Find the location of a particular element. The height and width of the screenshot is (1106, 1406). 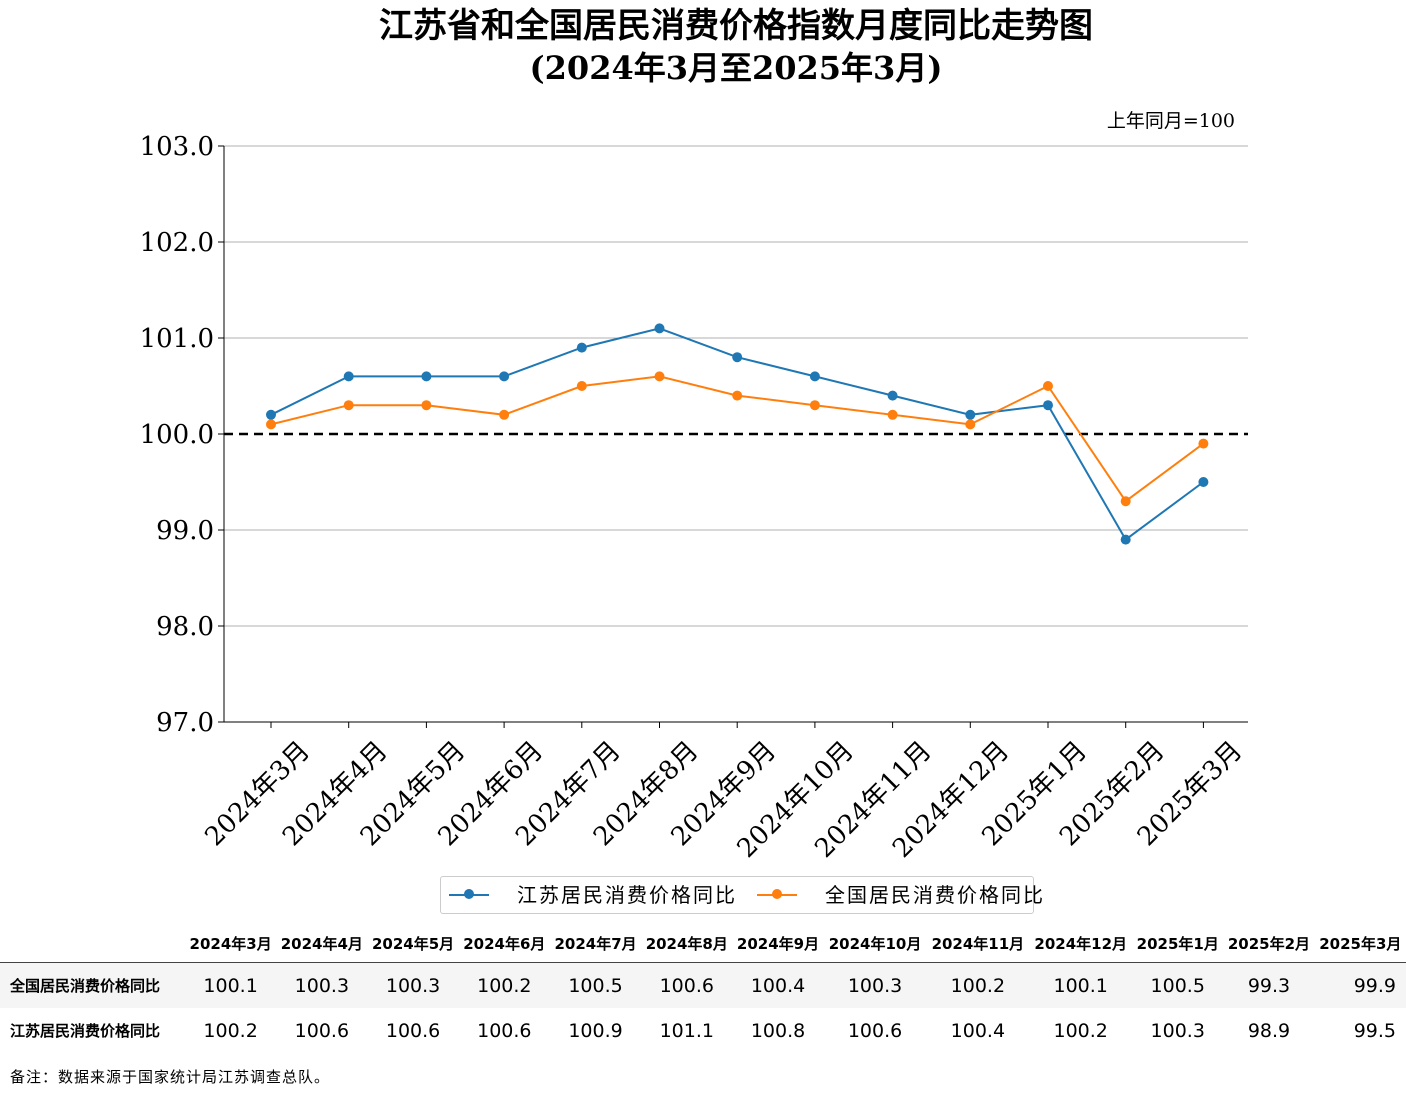

y-tick-label: 102.0 is located at coordinates (177, 243).